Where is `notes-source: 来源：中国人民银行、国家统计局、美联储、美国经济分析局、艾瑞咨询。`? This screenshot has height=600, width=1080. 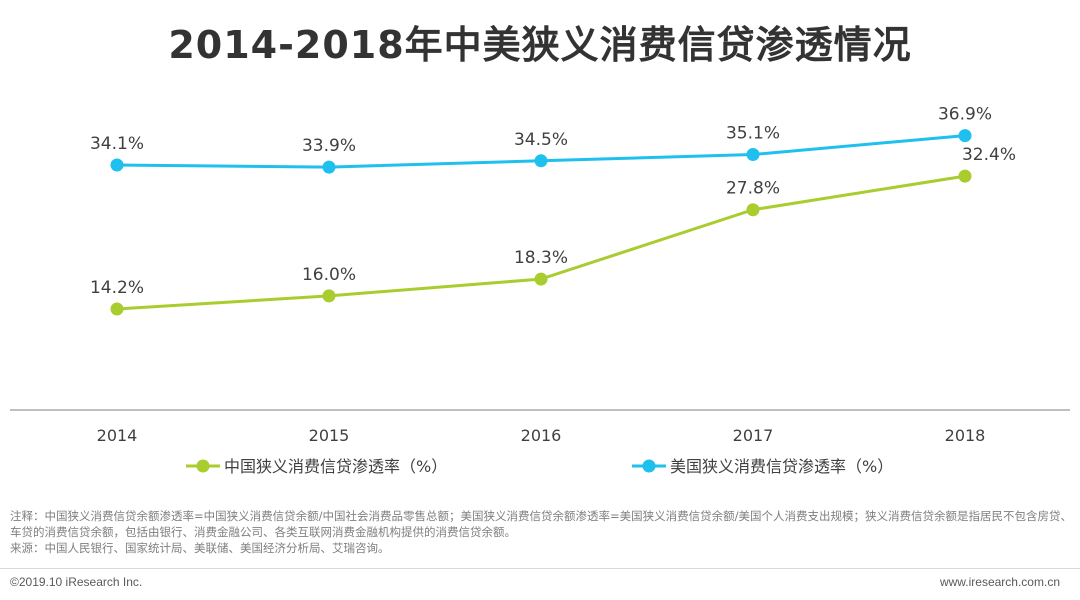
notes-source: 来源：中国人民银行、国家统计局、美联储、美国经济分析局、艾瑞咨询。 is located at coordinates (200, 548).